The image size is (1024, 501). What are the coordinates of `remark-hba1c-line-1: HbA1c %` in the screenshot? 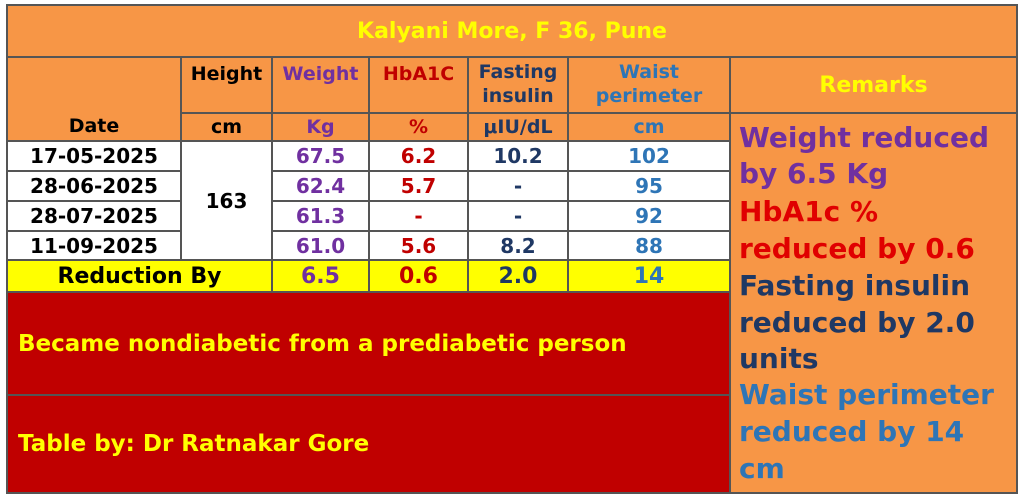 It's located at (809, 211).